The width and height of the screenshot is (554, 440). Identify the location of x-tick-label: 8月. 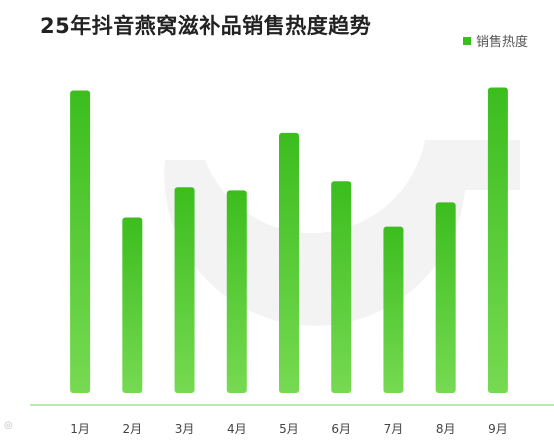
(446, 429).